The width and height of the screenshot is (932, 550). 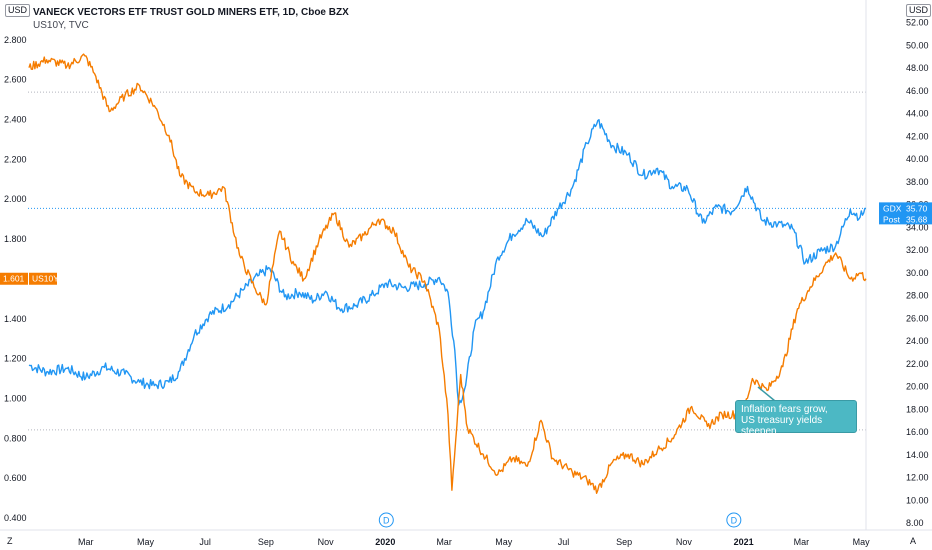 What do you see at coordinates (917, 182) in the screenshot?
I see `right-axis-tick-label: 38.00` at bounding box center [917, 182].